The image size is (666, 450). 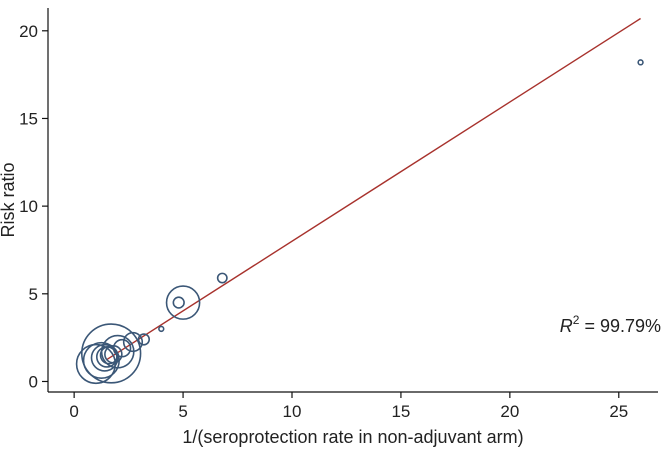 I want to click on r-squared-superscript: 2, so click(x=576, y=320).